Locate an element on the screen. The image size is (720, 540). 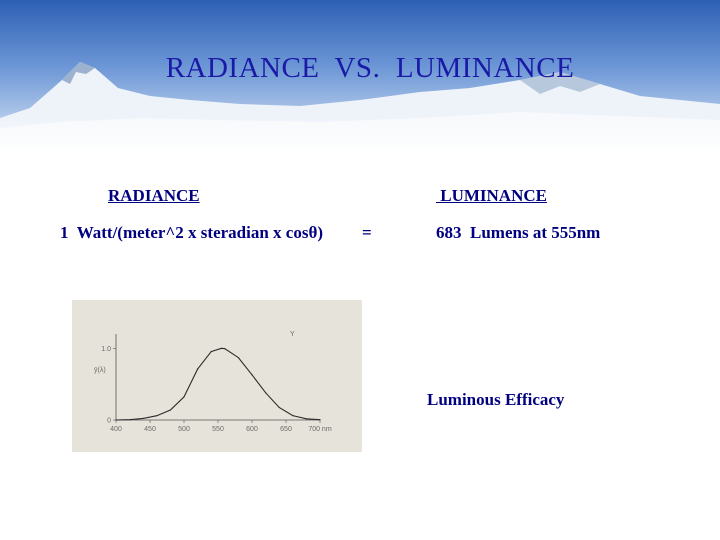
luminous-efficacy-label: Luminous Efficacy is located at coordinates (496, 399).